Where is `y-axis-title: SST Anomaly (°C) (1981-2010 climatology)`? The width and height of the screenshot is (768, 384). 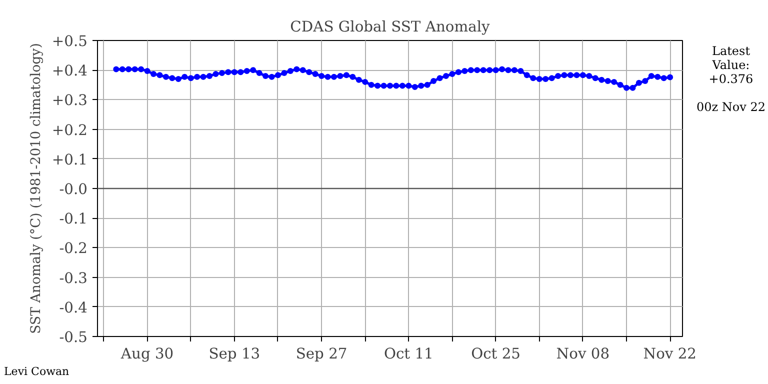
y-axis-title: SST Anomaly (°C) (1981-2010 climatology) is located at coordinates (36, 188).